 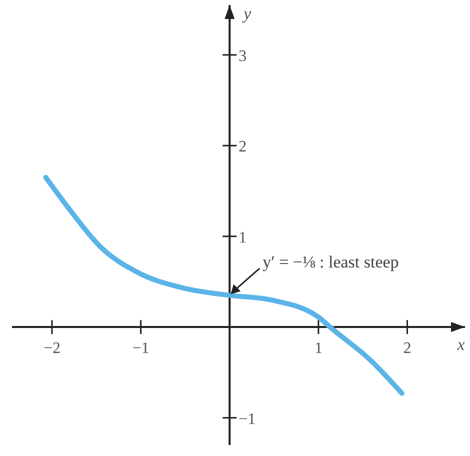 What do you see at coordinates (247, 13) in the screenshot?
I see `y-axis-title: y` at bounding box center [247, 13].